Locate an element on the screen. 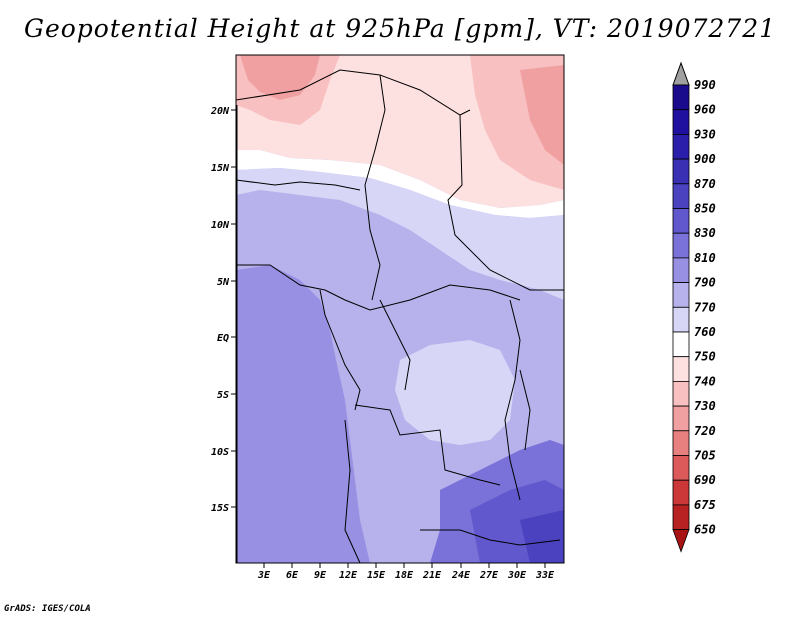 The height and width of the screenshot is (618, 800). lon-tick: 9E is located at coordinates (320, 572).